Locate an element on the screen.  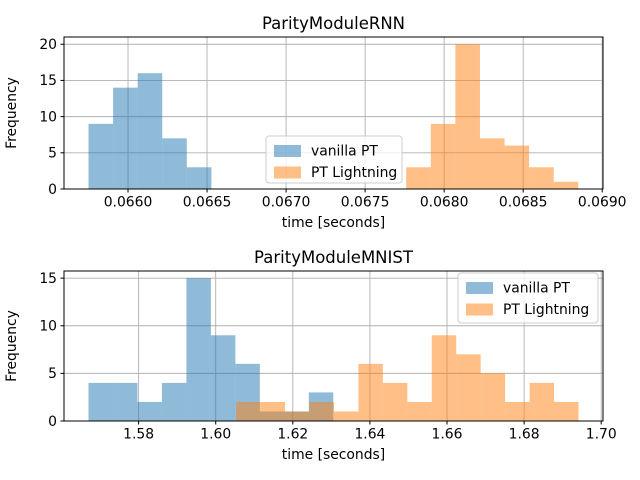
chart-title: ParityModuleRNN is located at coordinates (333, 23).